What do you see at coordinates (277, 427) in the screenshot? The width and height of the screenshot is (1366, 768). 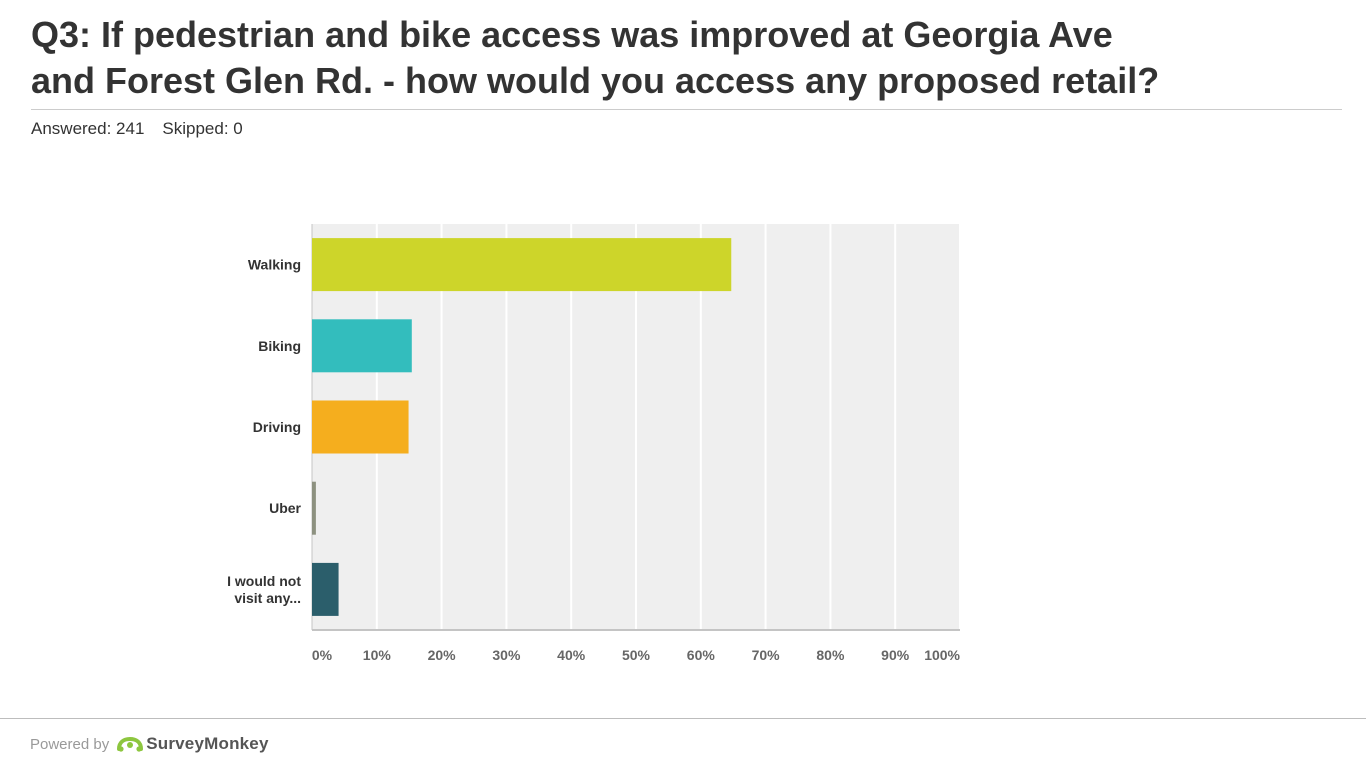 I see `category-label: Driving` at bounding box center [277, 427].